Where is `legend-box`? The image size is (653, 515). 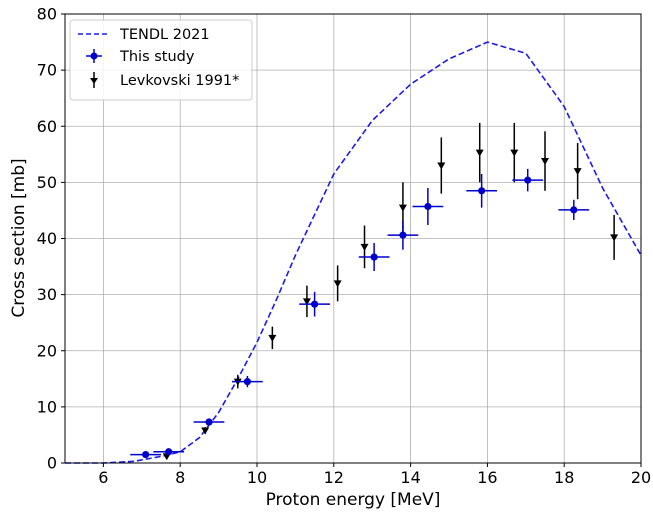
legend-box is located at coordinates (161, 60).